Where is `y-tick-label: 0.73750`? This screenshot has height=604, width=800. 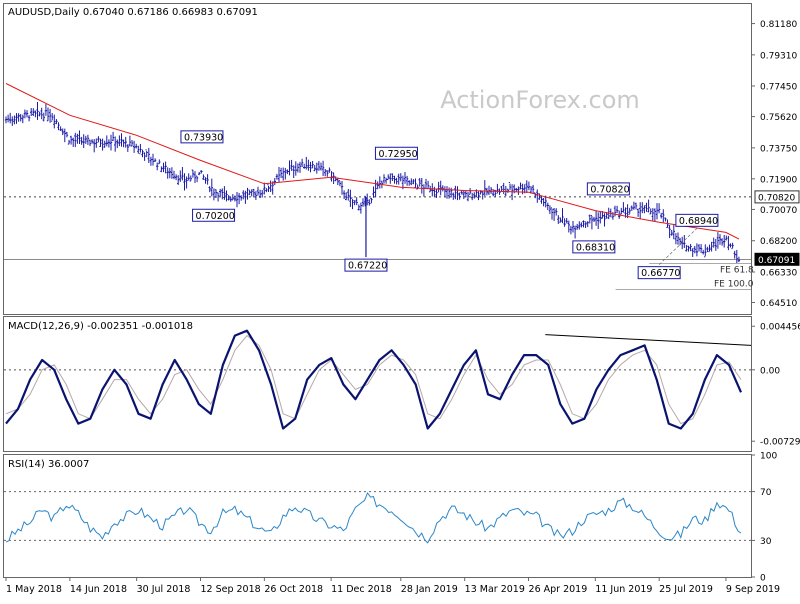
y-tick-label: 0.73750 is located at coordinates (778, 149).